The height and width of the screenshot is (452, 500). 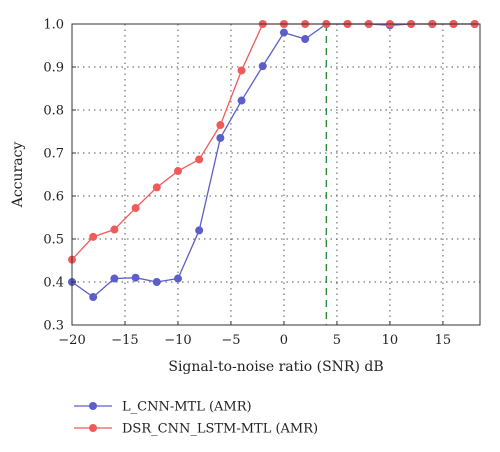 I want to click on legend-marker-dsr-cnn-lstm, so click(x=93, y=428).